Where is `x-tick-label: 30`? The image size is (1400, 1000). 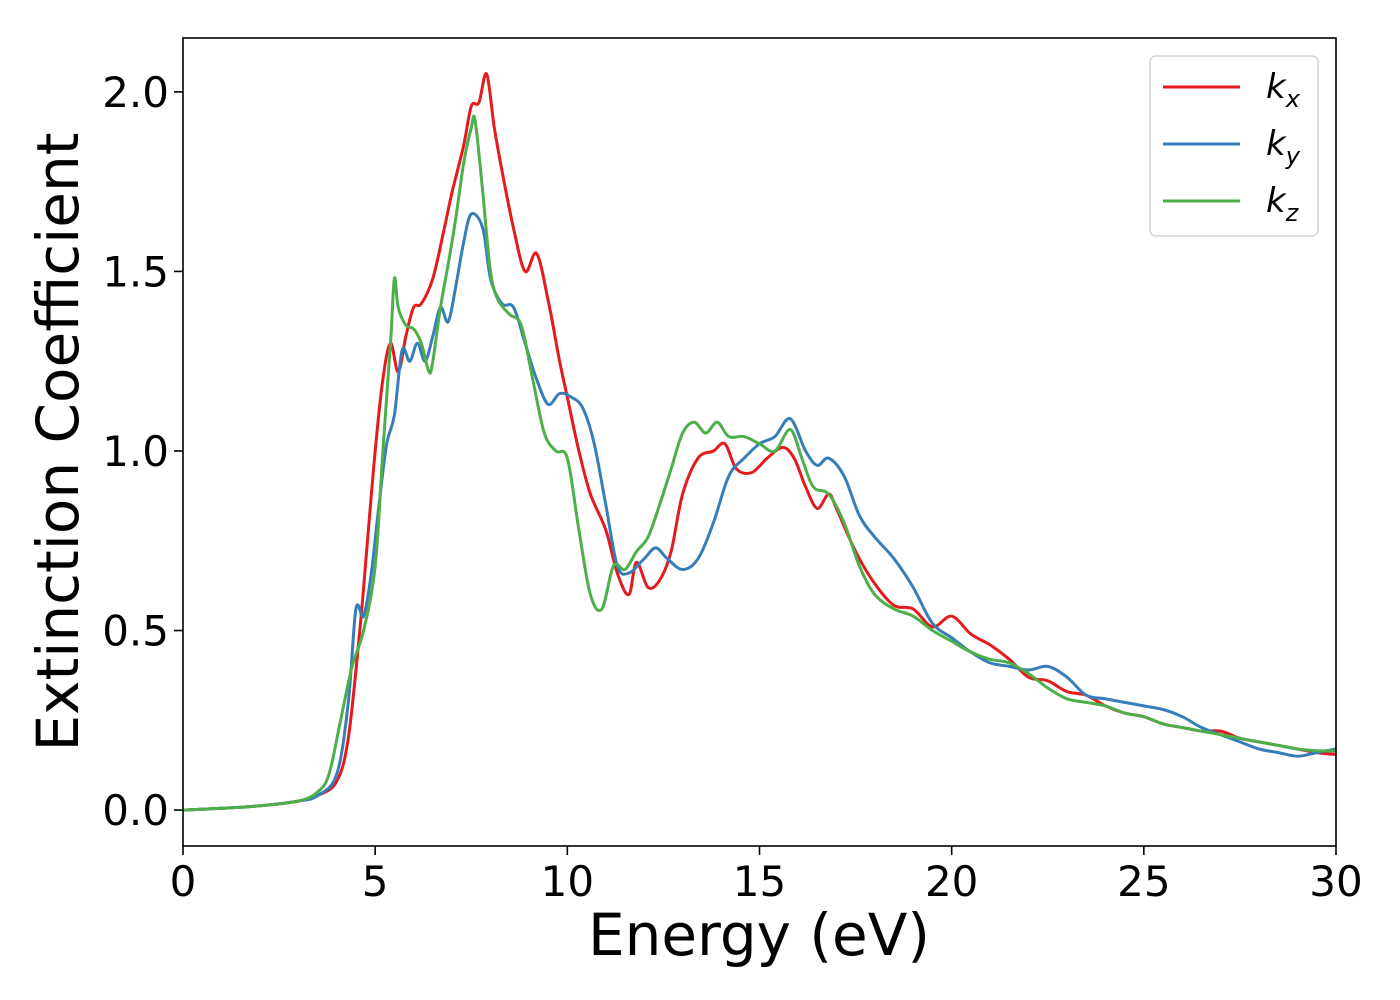
x-tick-label: 30 is located at coordinates (1335, 881).